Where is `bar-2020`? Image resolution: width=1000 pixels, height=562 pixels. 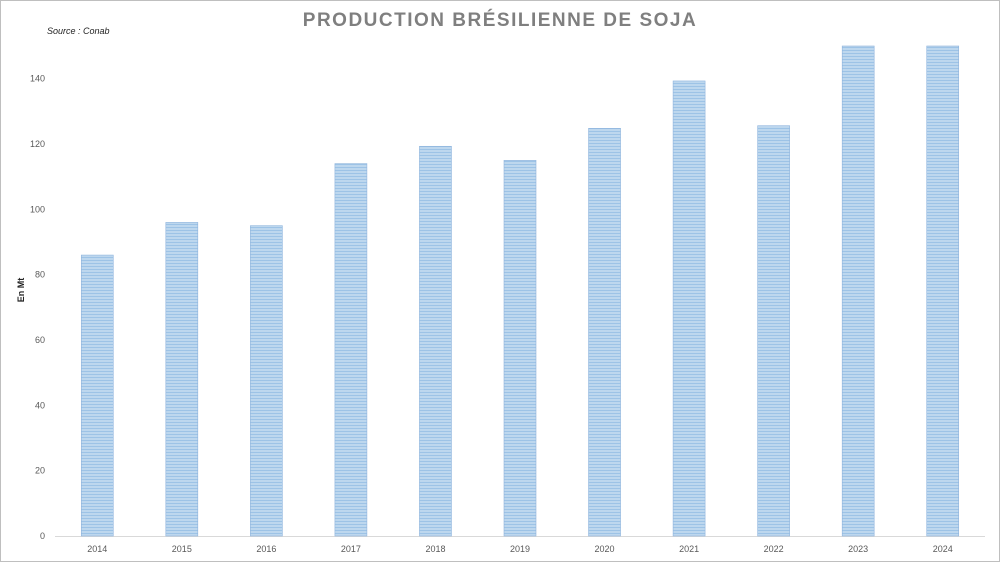 bar-2020 is located at coordinates (604, 332).